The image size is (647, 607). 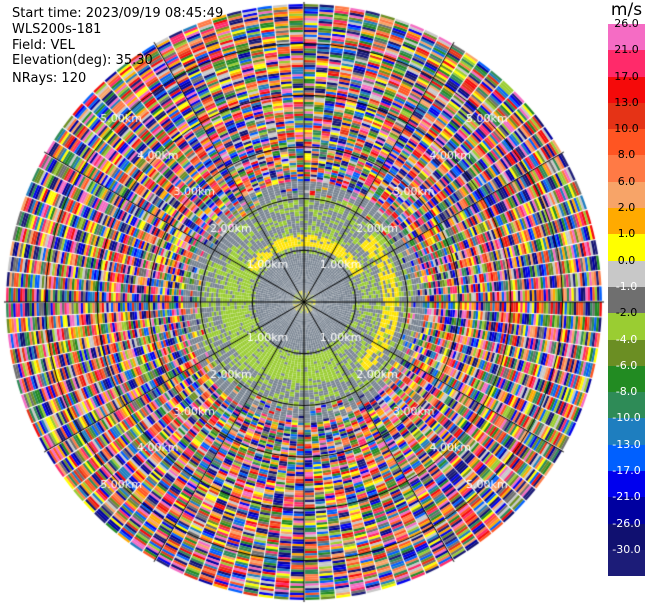 What do you see at coordinates (626, 270) in the screenshot?
I see `colorbar-cell: 0.0` at bounding box center [626, 270].